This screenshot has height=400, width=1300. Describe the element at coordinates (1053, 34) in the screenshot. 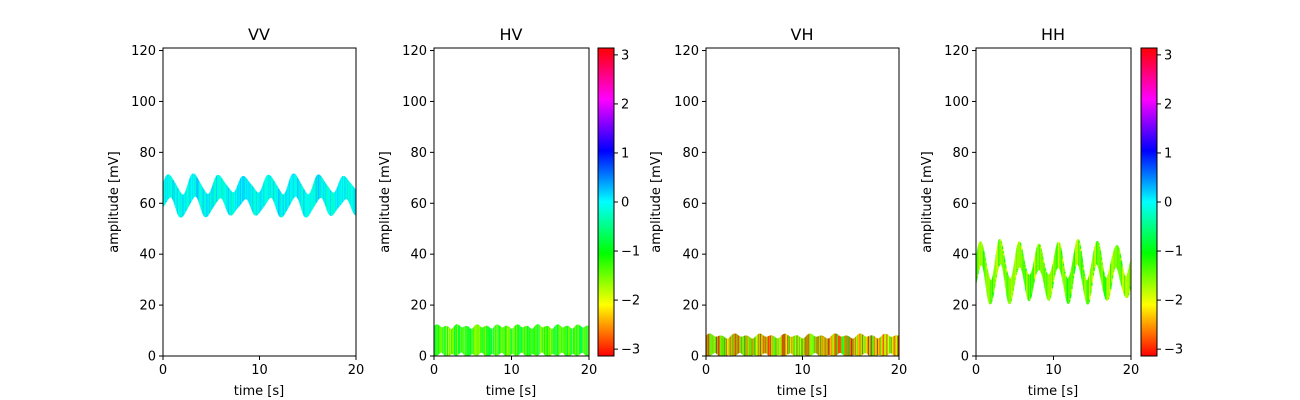

I see `panel-title: HH` at that location.